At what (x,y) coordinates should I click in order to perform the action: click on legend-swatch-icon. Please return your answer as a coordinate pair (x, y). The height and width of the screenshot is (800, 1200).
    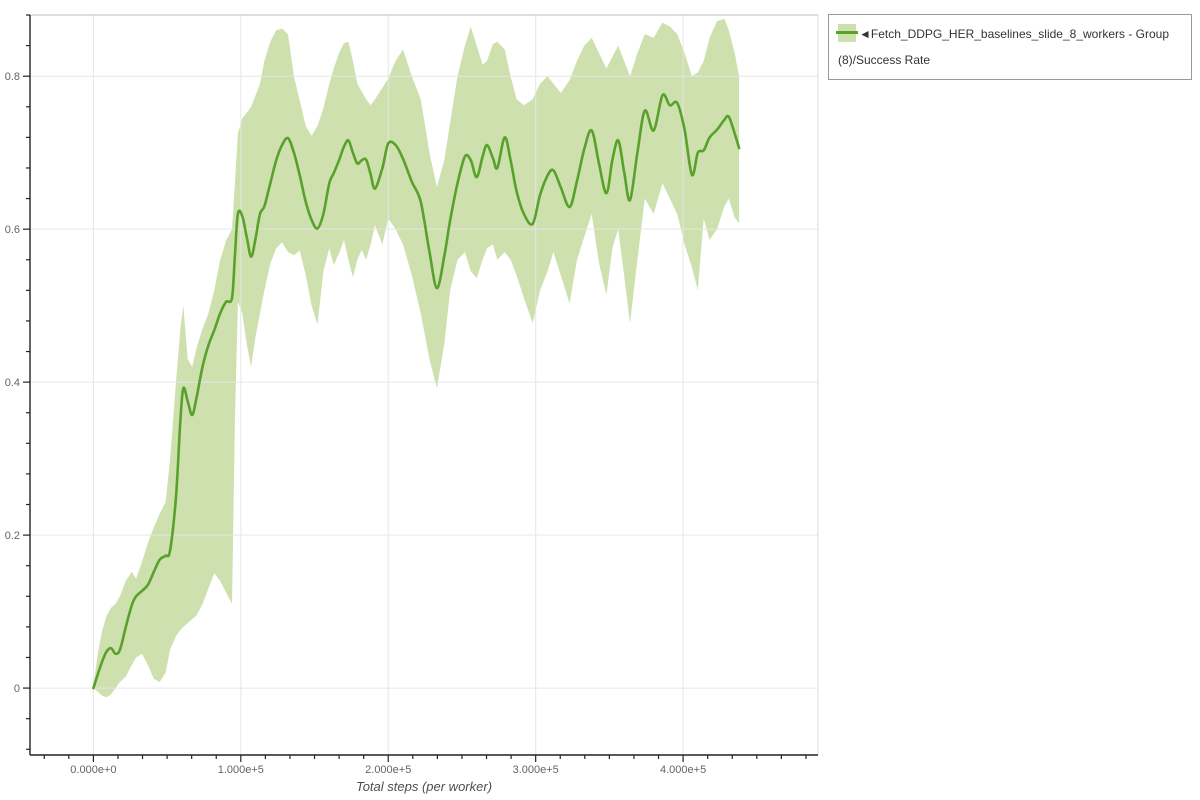
    Looking at the image, I should click on (847, 33).